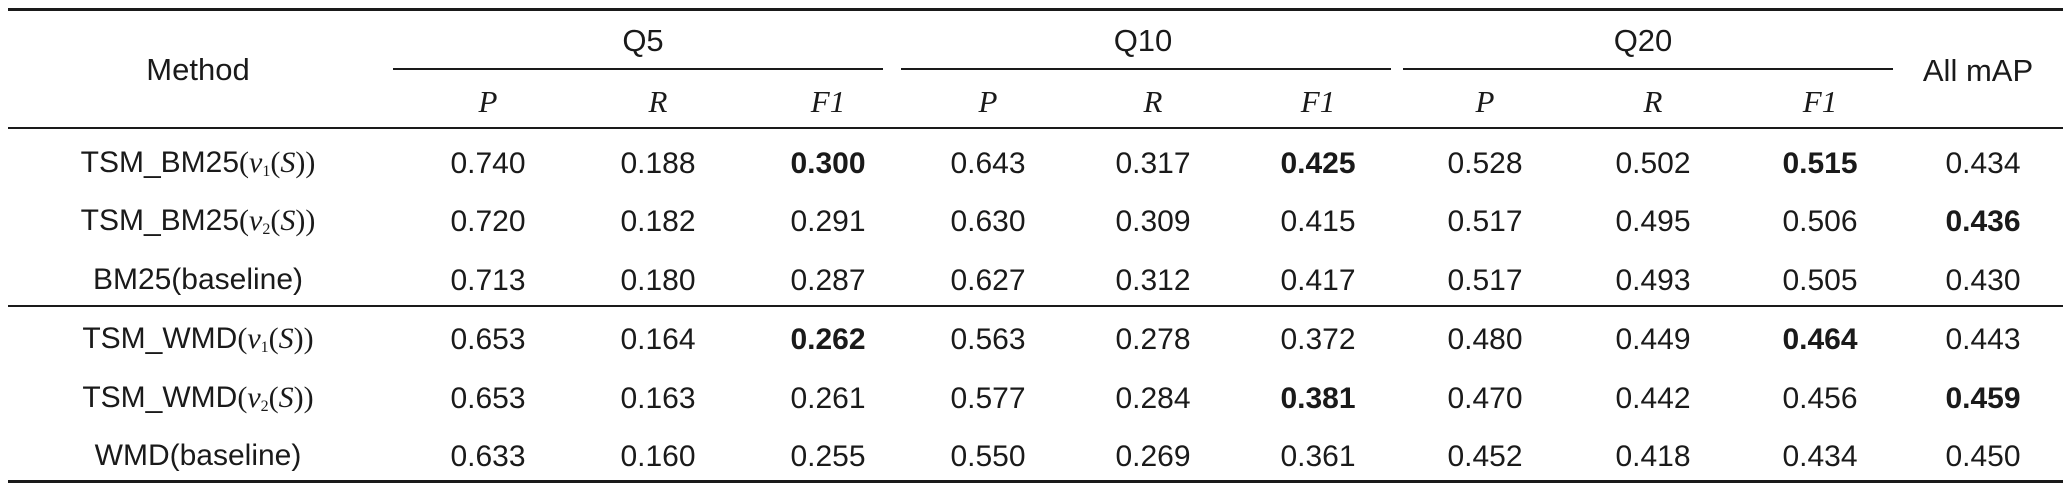 The height and width of the screenshot is (494, 2071). I want to click on sub-header-p-q5: P, so click(488, 101).